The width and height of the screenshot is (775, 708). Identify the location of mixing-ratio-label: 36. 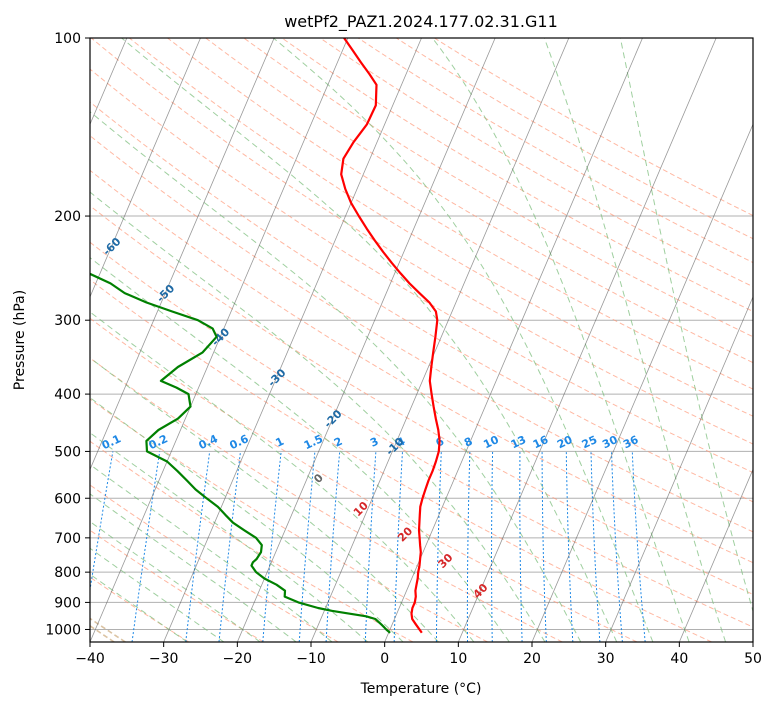
(631, 442).